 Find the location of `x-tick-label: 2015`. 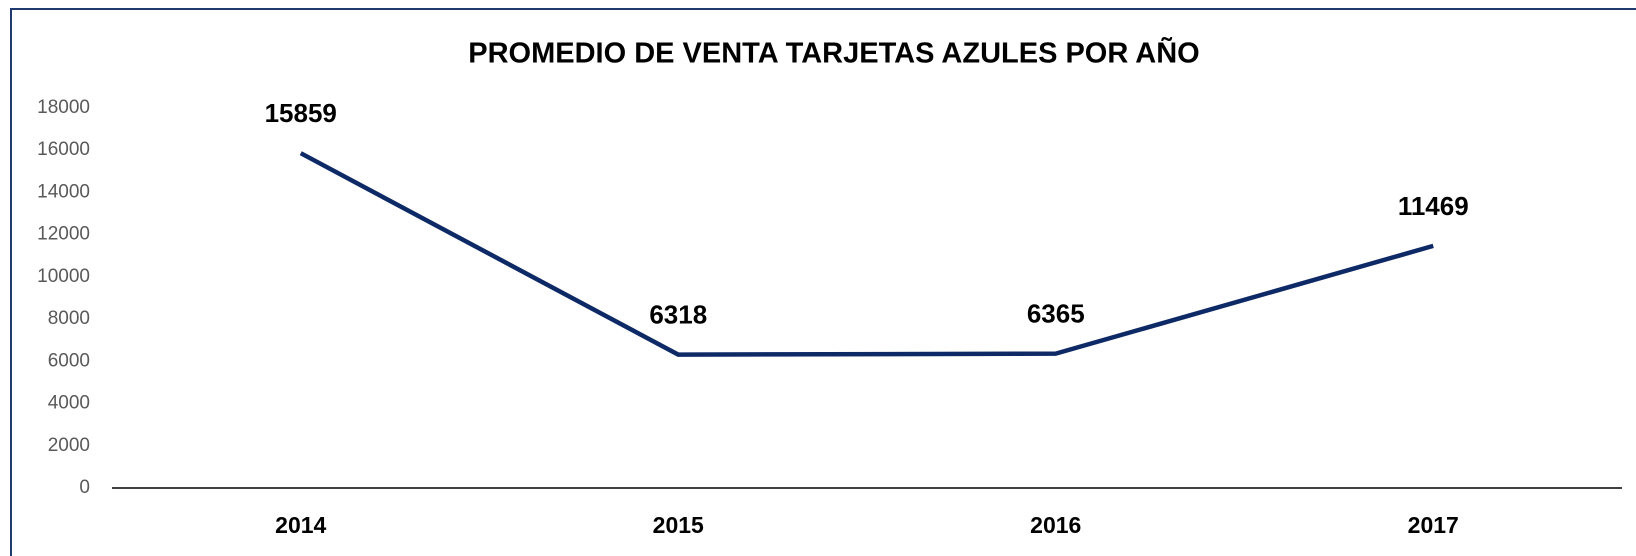

x-tick-label: 2015 is located at coordinates (678, 525).